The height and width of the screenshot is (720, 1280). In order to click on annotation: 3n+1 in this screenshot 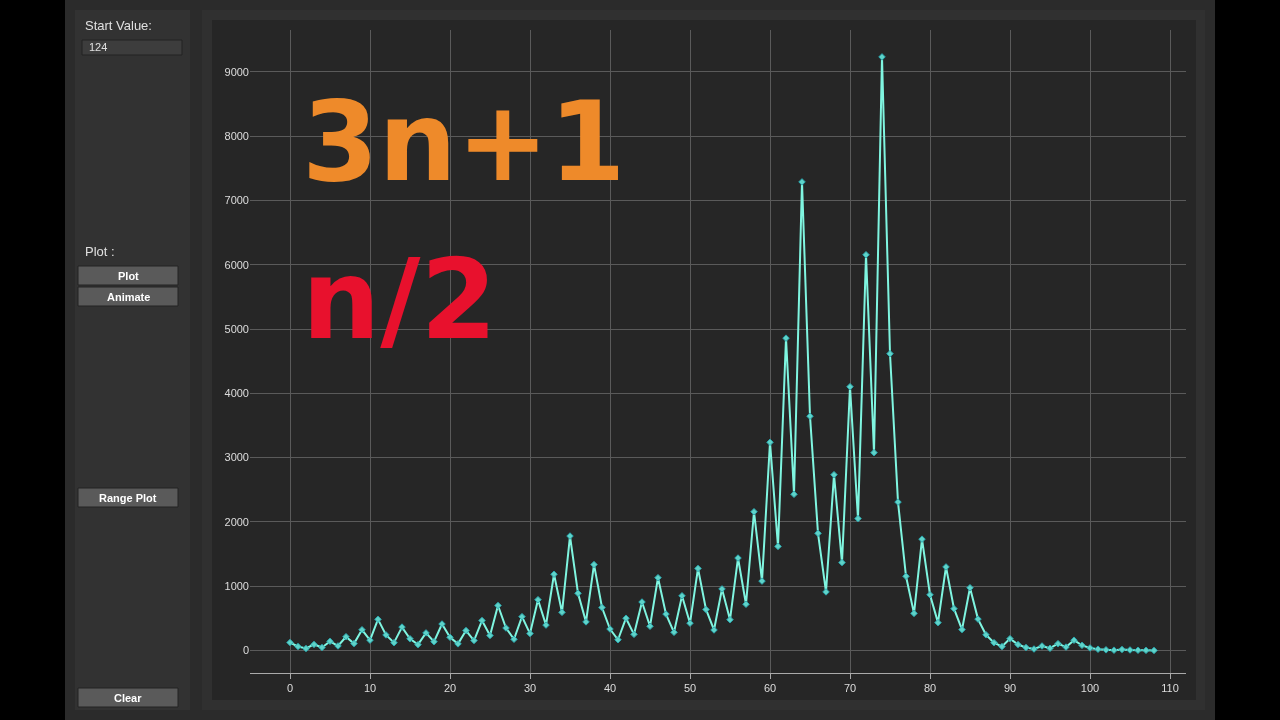, I will do `click(464, 142)`.